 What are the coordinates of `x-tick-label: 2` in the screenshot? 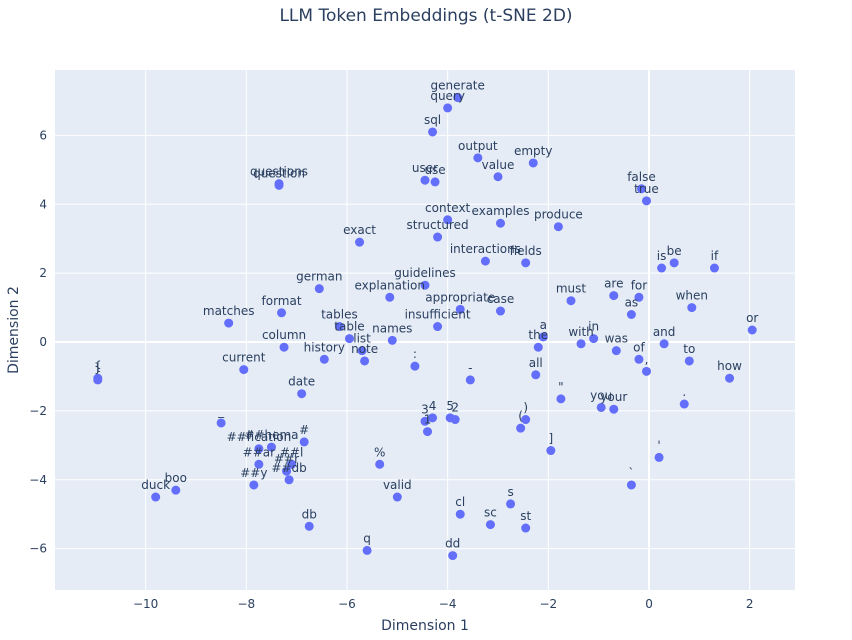 It's located at (750, 604).